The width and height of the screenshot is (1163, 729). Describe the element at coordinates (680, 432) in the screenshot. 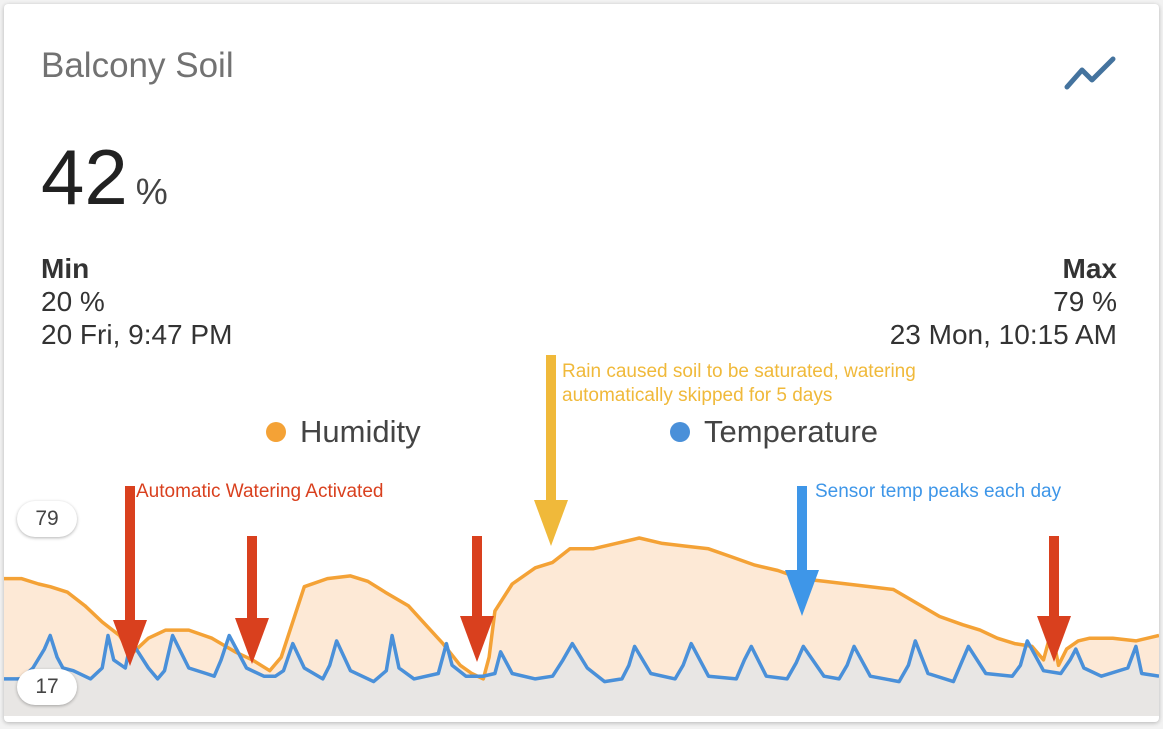

I see `temperature-dot-icon` at that location.